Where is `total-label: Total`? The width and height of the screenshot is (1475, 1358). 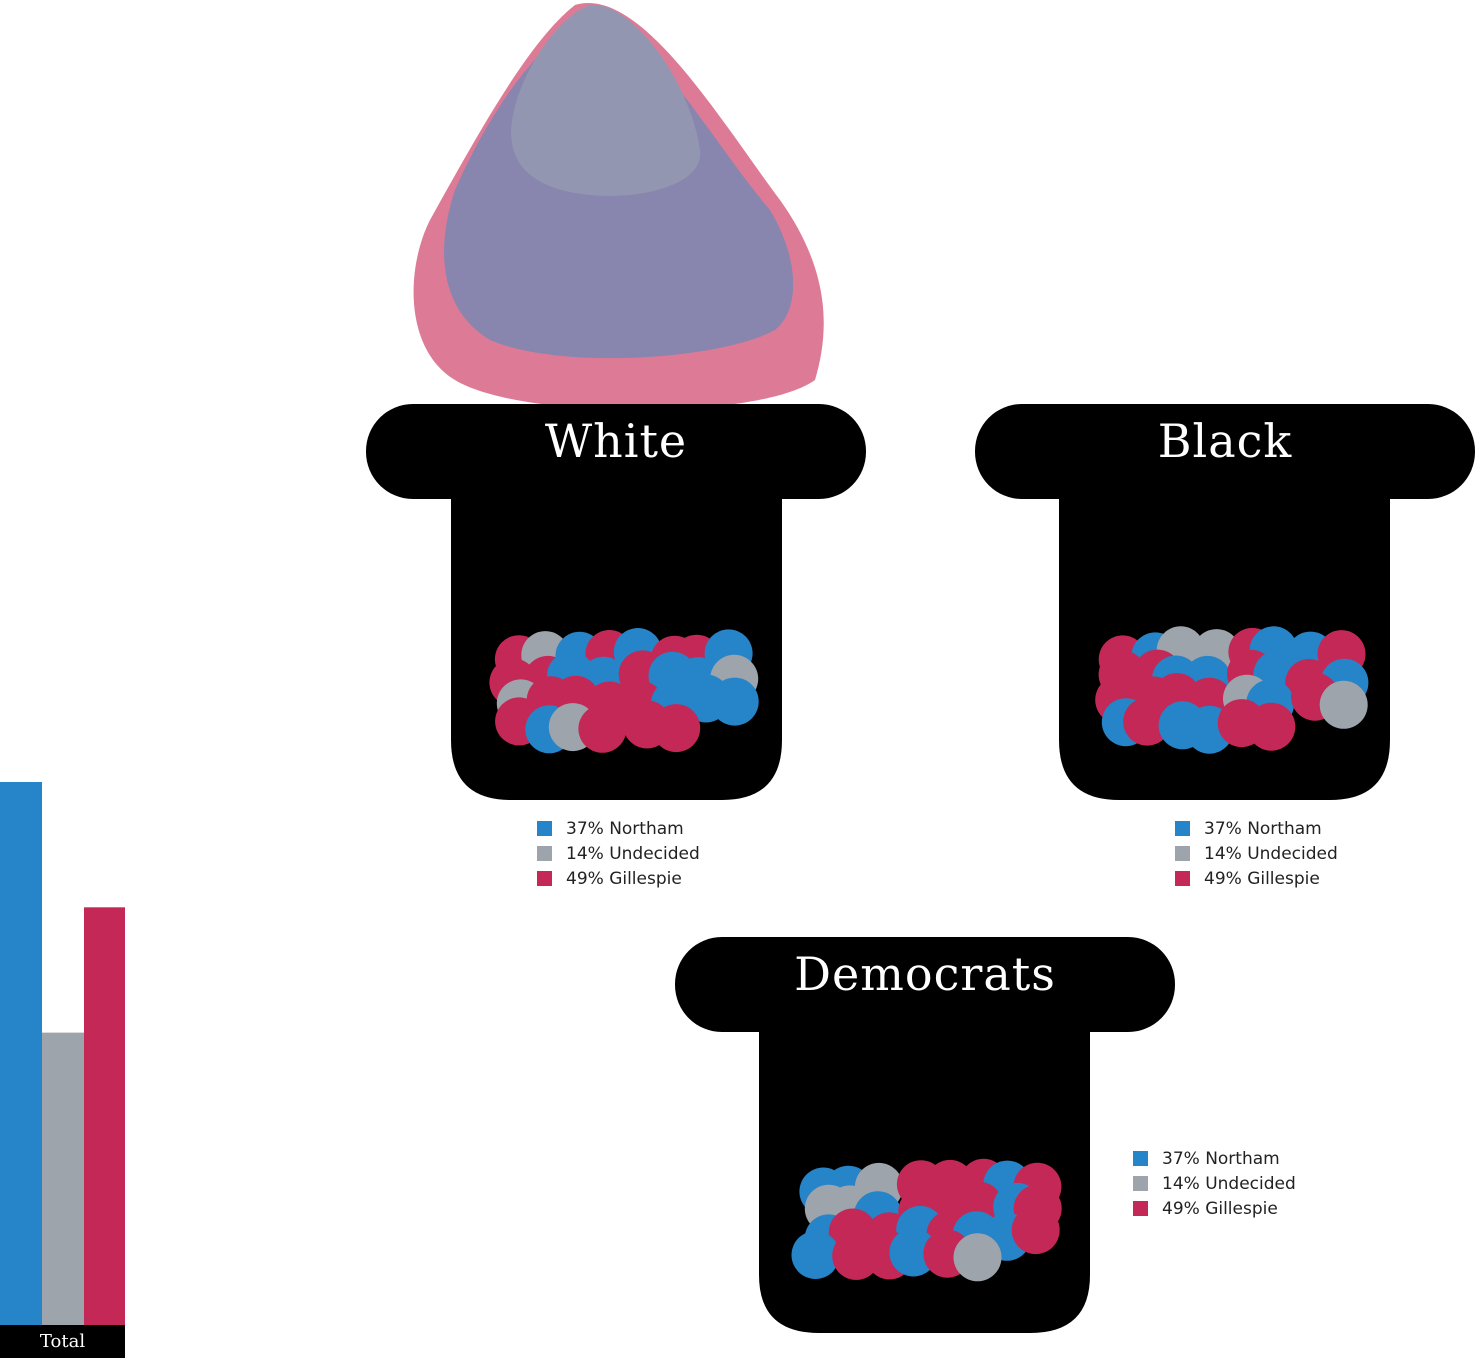 total-label: Total is located at coordinates (62, 1341).